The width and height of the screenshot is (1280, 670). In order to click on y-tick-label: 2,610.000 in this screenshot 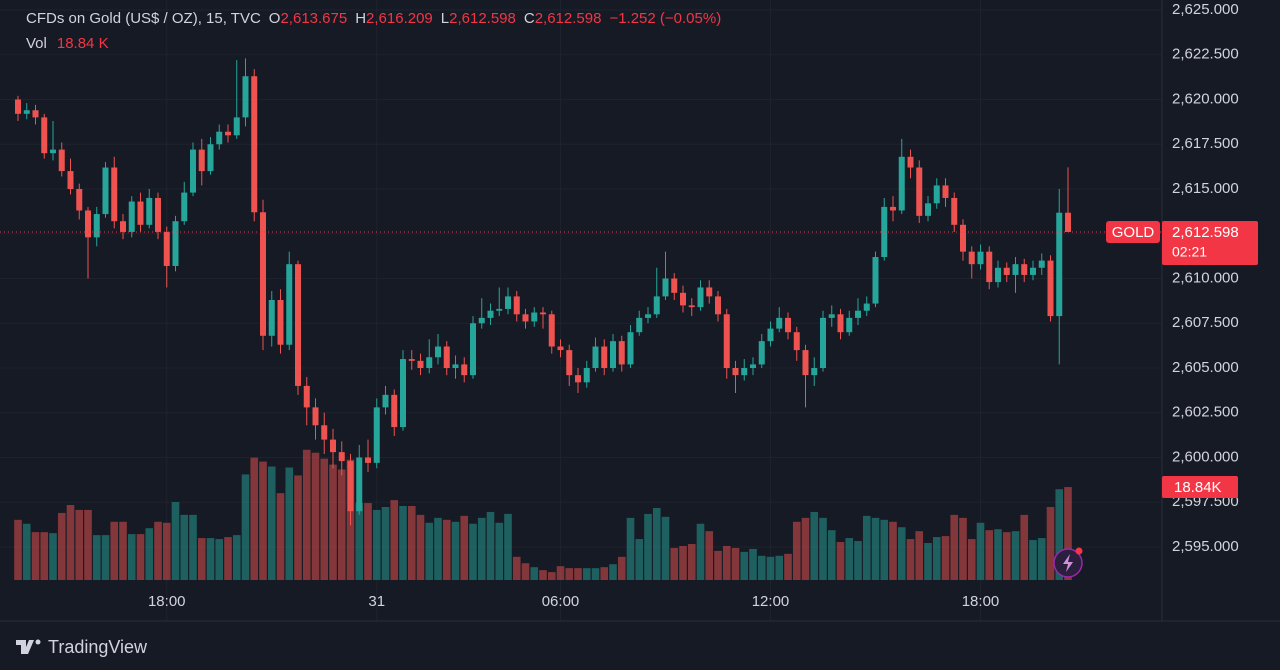, I will do `click(1205, 277)`.